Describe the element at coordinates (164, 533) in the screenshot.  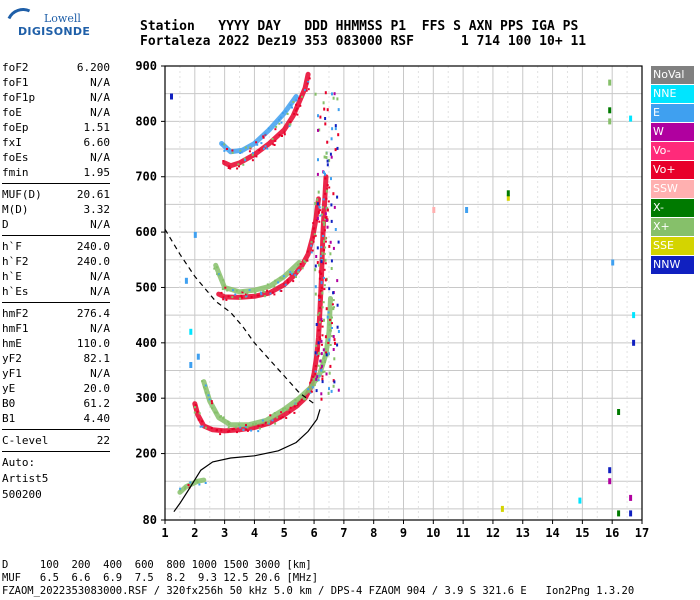
I see `x-tick-label: 1` at that location.